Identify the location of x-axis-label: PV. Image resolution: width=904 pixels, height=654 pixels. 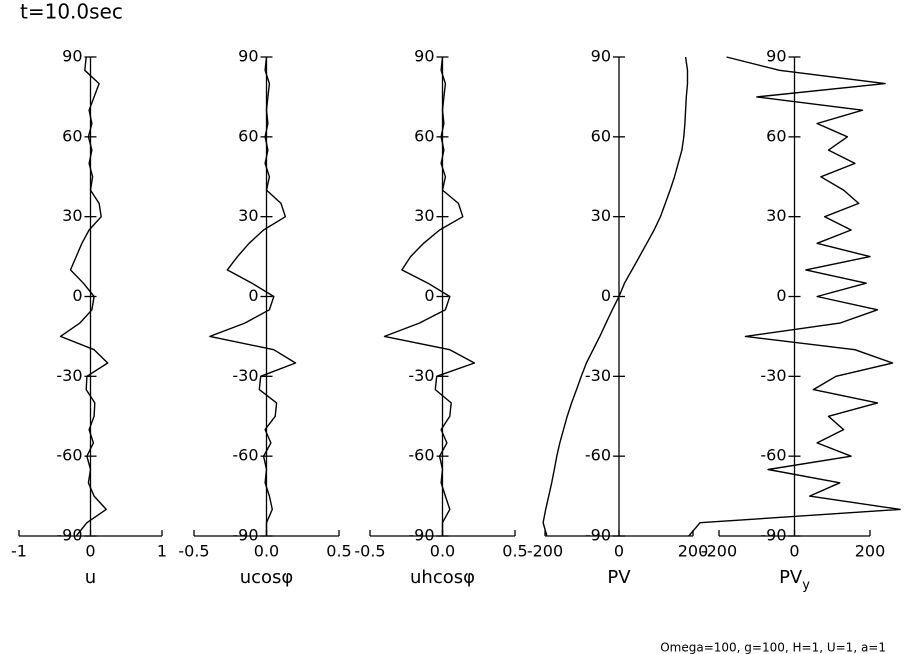
(619, 577).